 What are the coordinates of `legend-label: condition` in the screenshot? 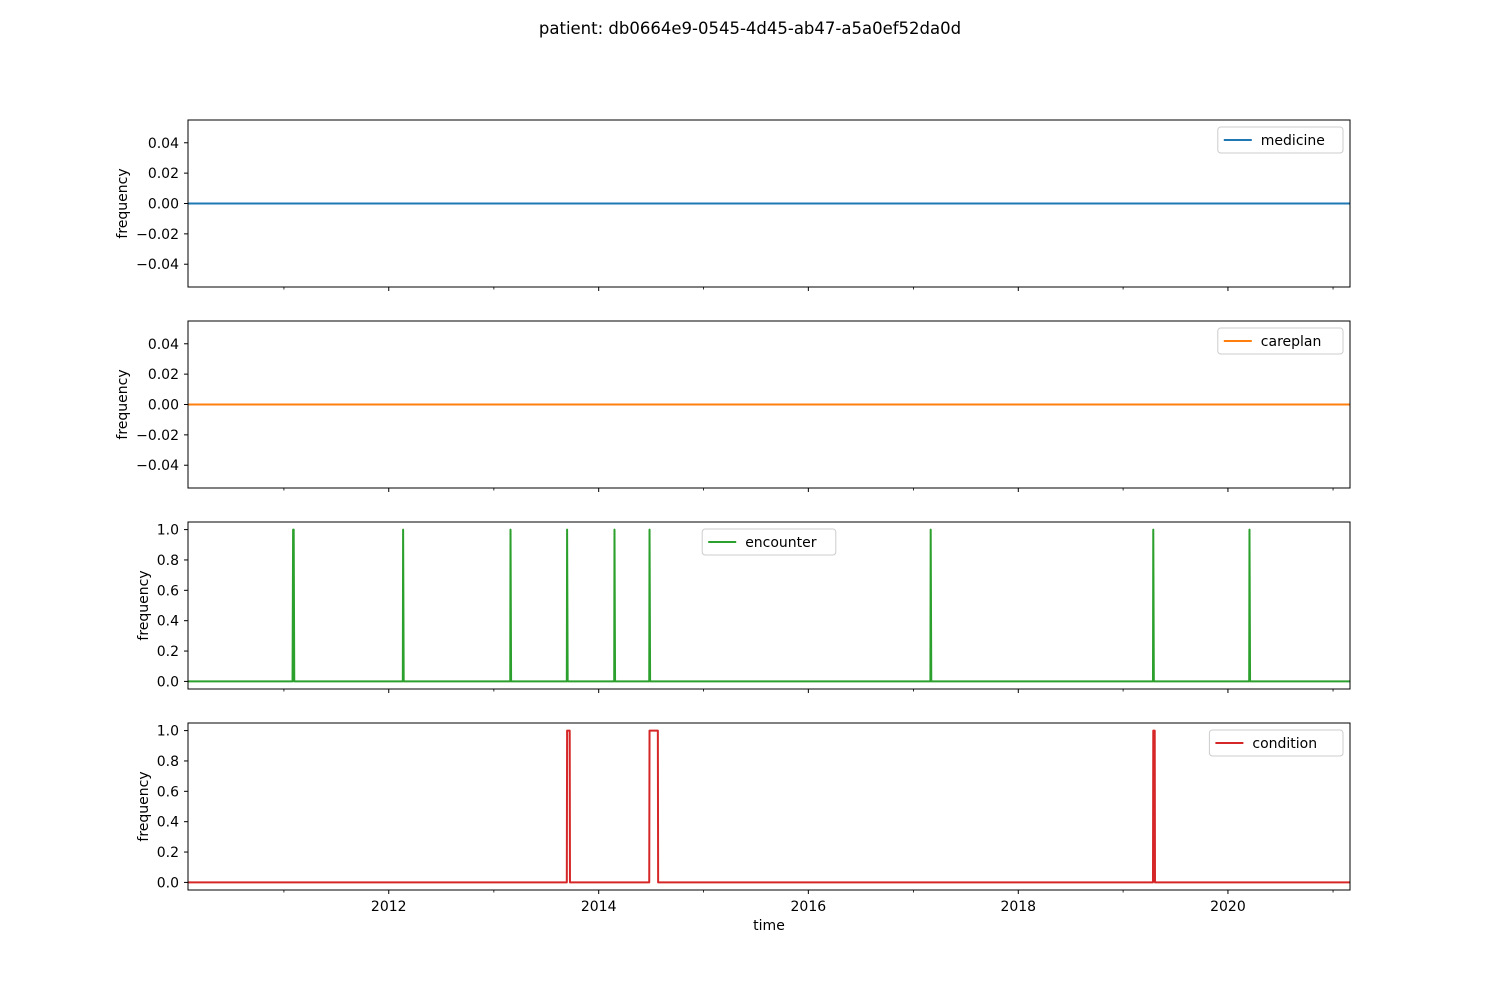 It's located at (1284, 744).